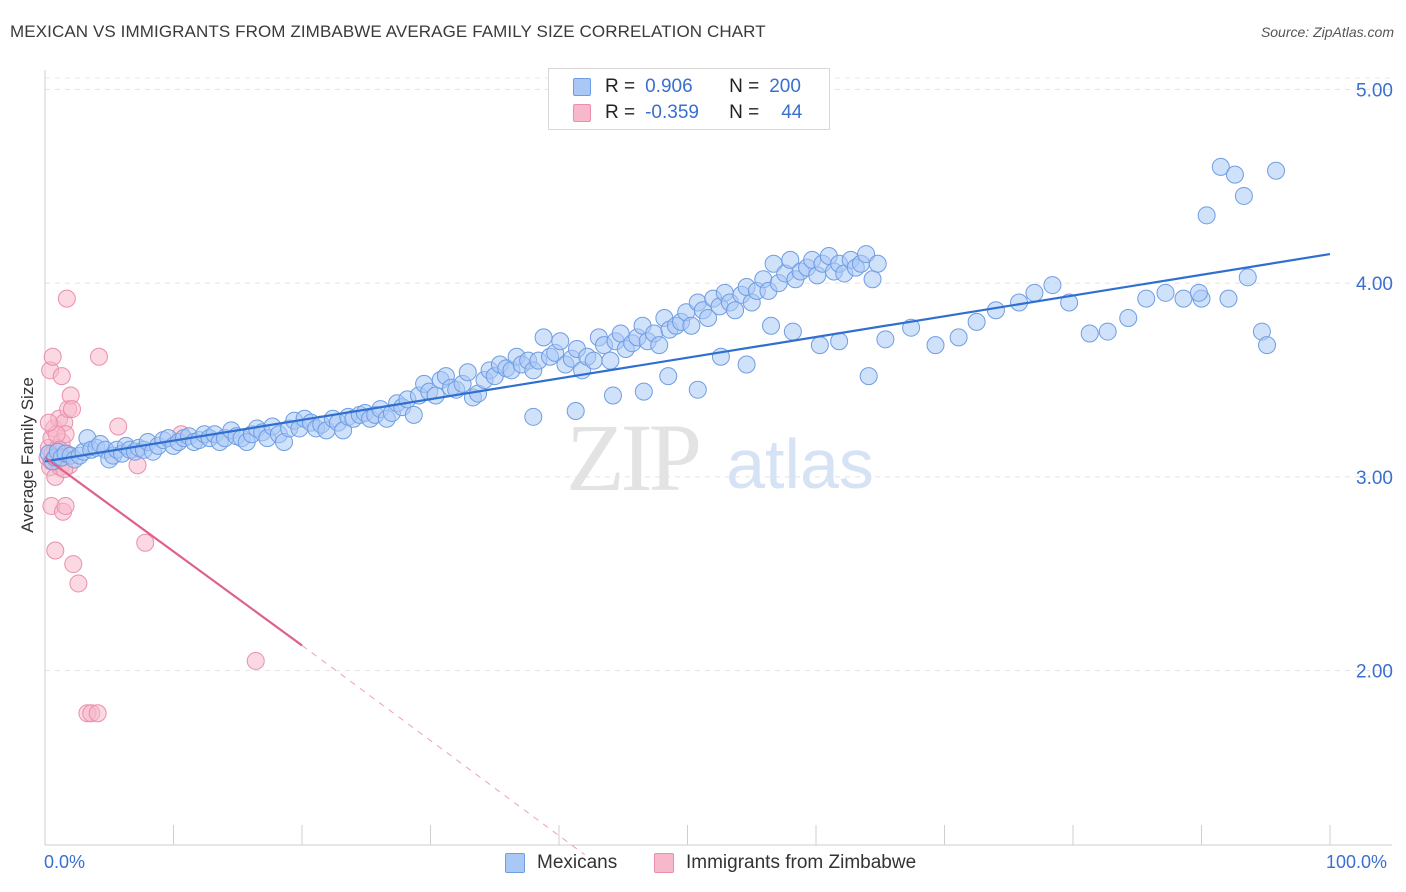  What do you see at coordinates (65, 862) in the screenshot?
I see `x-tick-label-min: 0.0%` at bounding box center [65, 862].